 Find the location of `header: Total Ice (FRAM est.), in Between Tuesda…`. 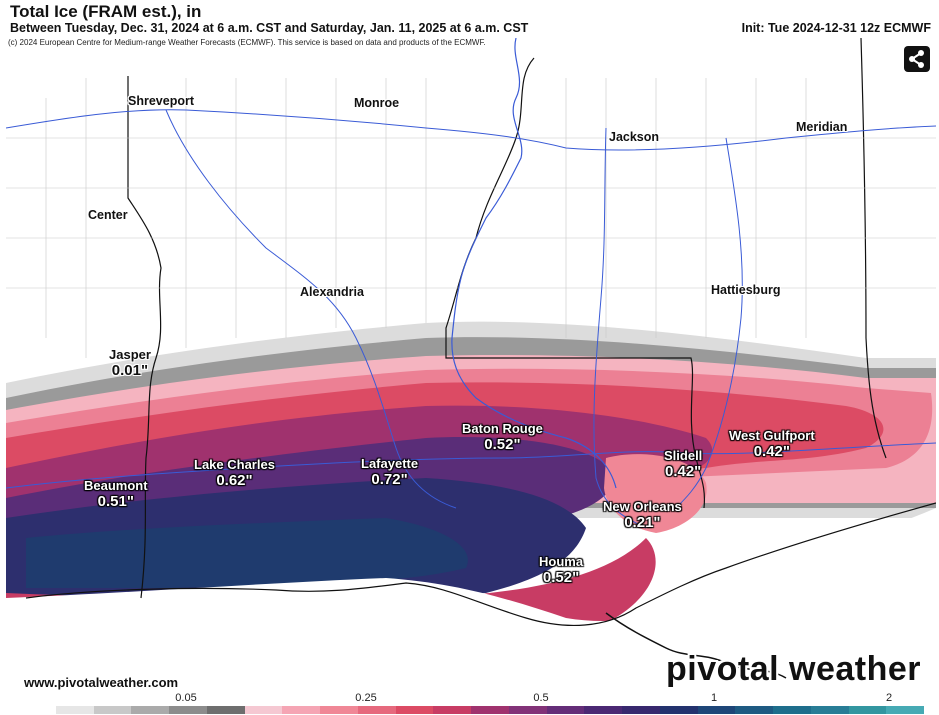

header: Total Ice (FRAM est.), in Between Tuesda… is located at coordinates (469, 19).